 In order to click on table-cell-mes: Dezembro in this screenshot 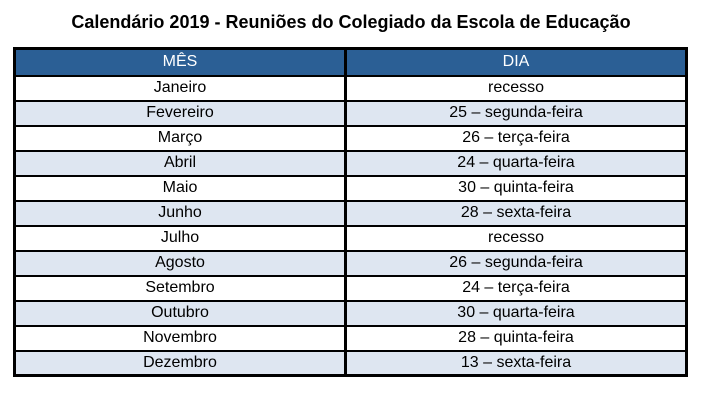, I will do `click(180, 363)`.